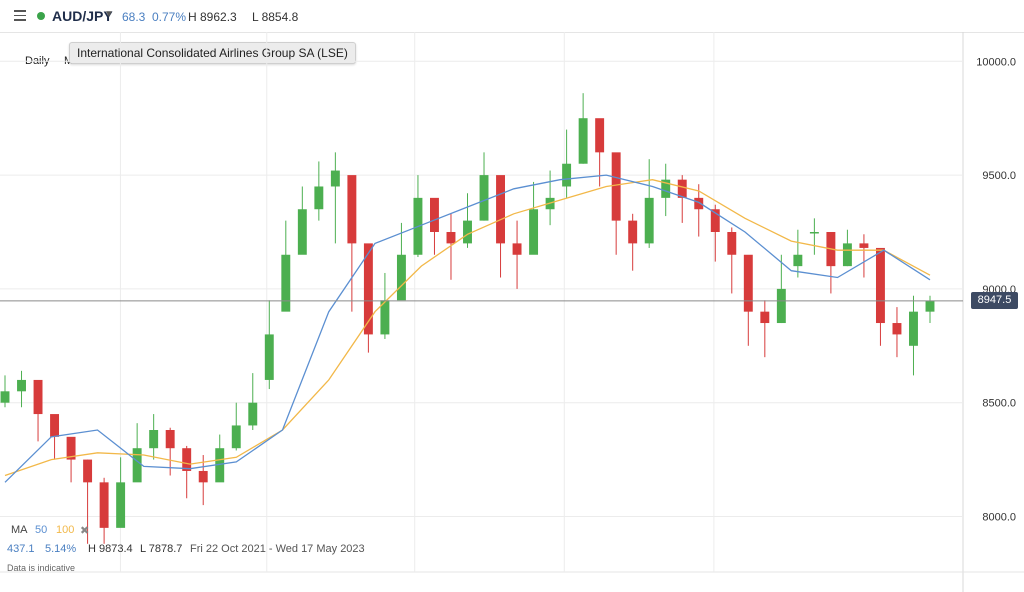 This screenshot has height=592, width=1024. Describe the element at coordinates (275, 17) in the screenshot. I see `day-low: L 8854.8` at that location.